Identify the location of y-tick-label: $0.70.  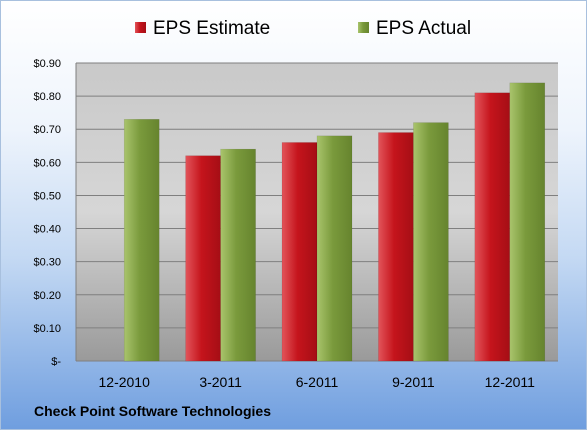
(47, 130).